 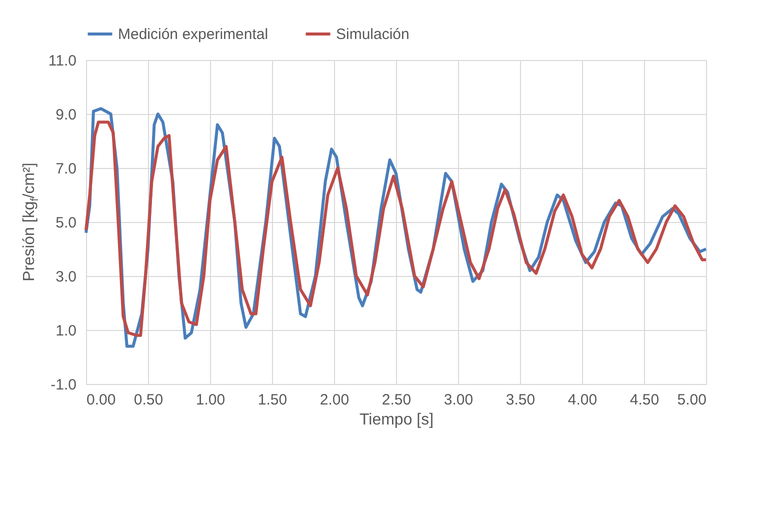 I want to click on y-tick-label: 5.0, so click(x=66, y=223).